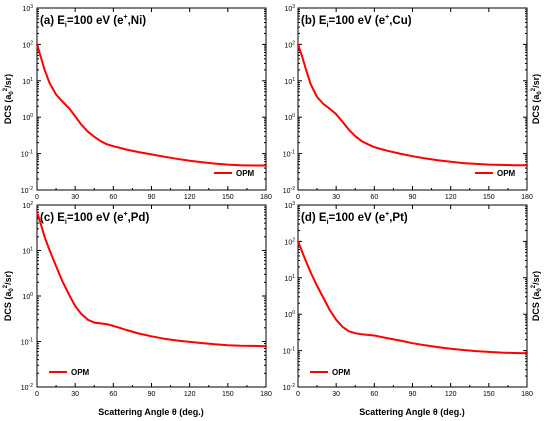 The height and width of the screenshot is (421, 550). I want to click on panel-label: (c) Ei=100 eV (e+,Pd), so click(94, 218).